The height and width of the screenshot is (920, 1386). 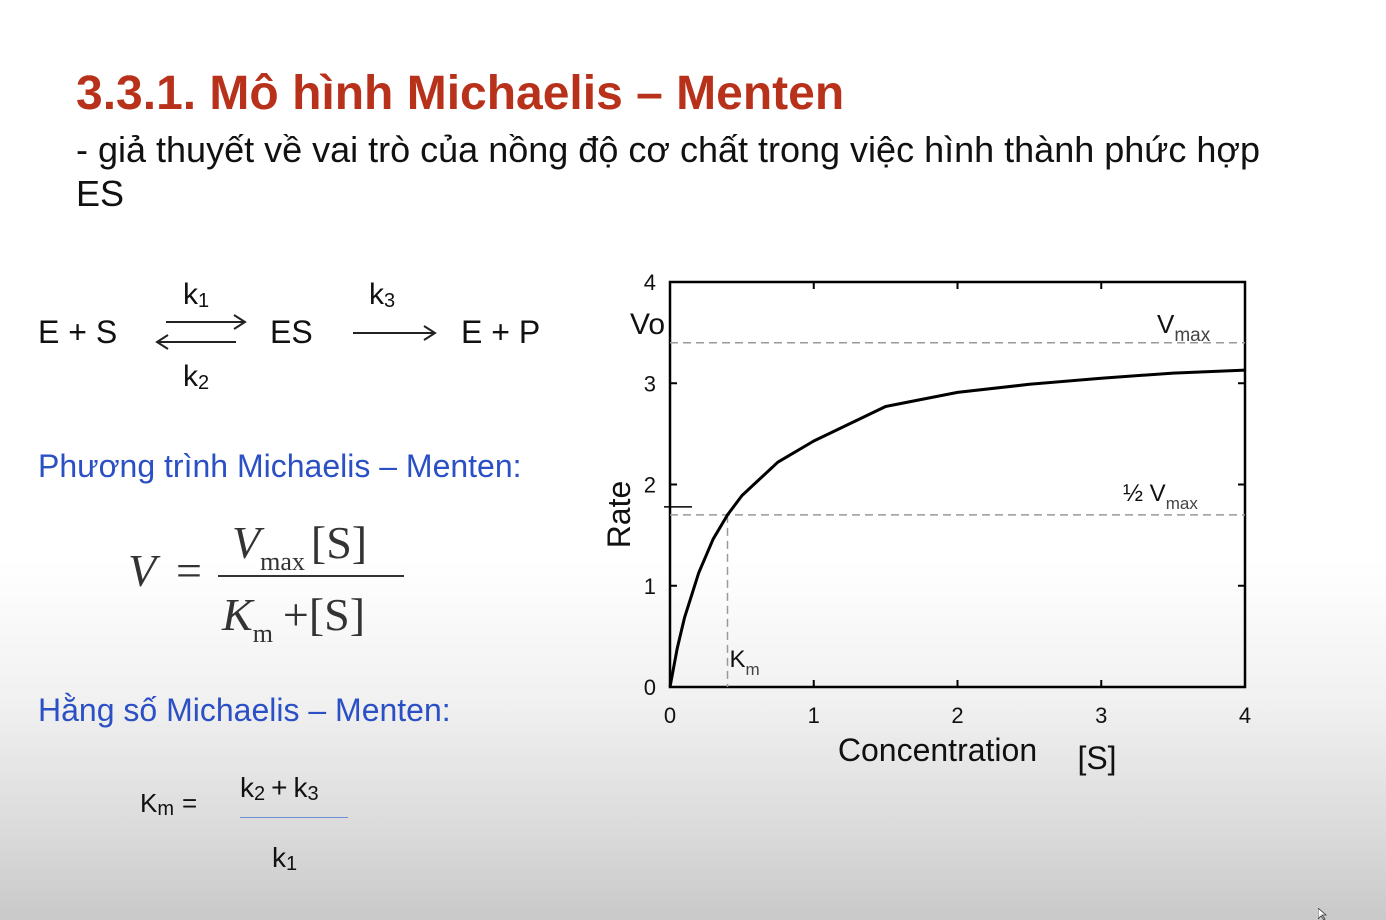 What do you see at coordinates (196, 377) in the screenshot?
I see `k2-label: k2` at bounding box center [196, 377].